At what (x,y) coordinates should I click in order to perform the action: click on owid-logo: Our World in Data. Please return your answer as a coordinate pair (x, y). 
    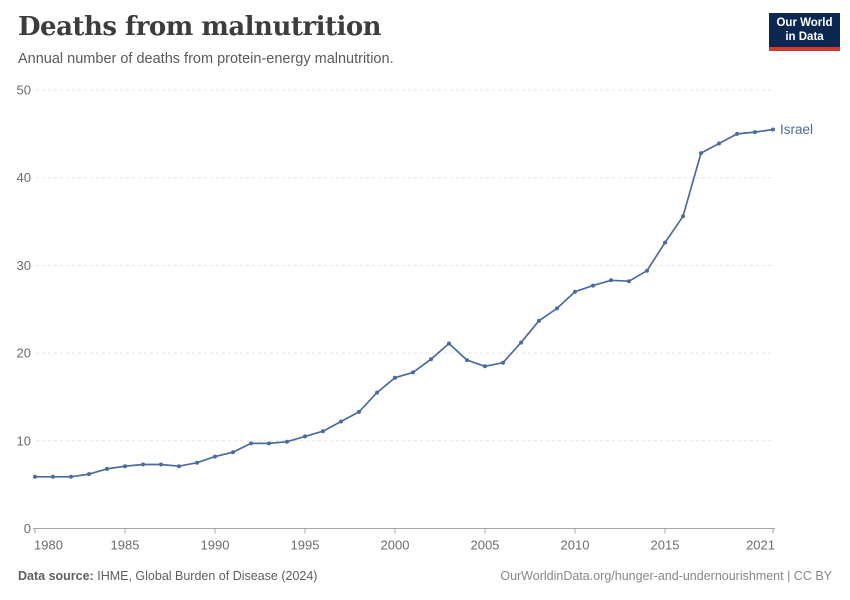
    Looking at the image, I should click on (804, 32).